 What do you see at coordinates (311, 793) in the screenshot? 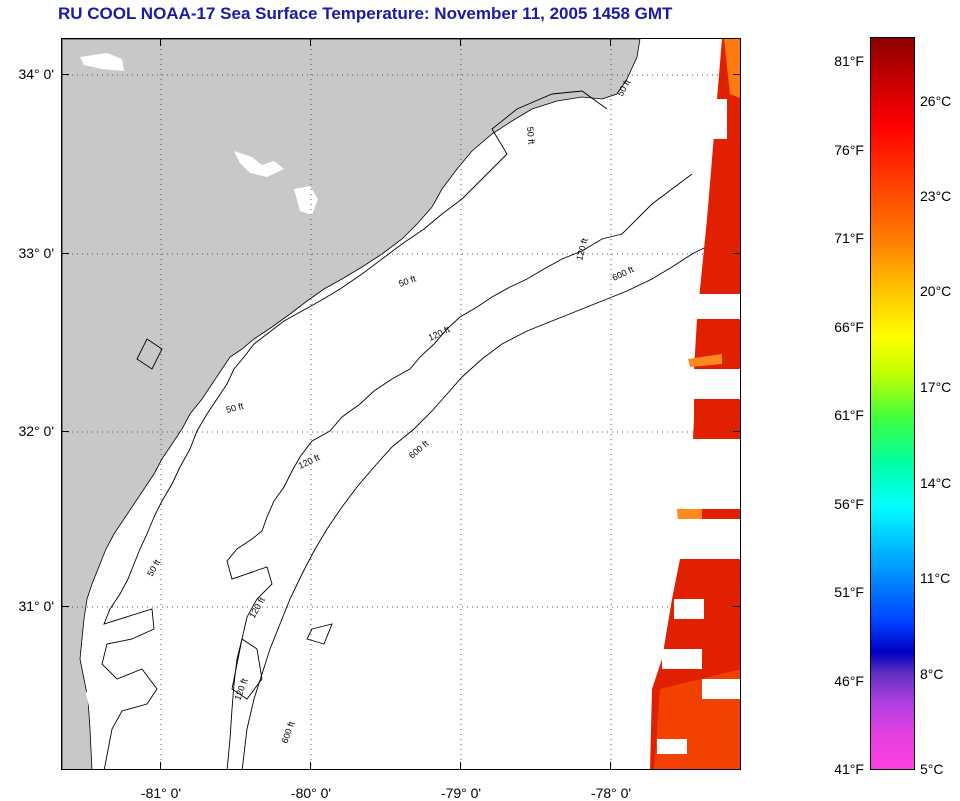
I see `longitude-label: -80° 0'` at bounding box center [311, 793].